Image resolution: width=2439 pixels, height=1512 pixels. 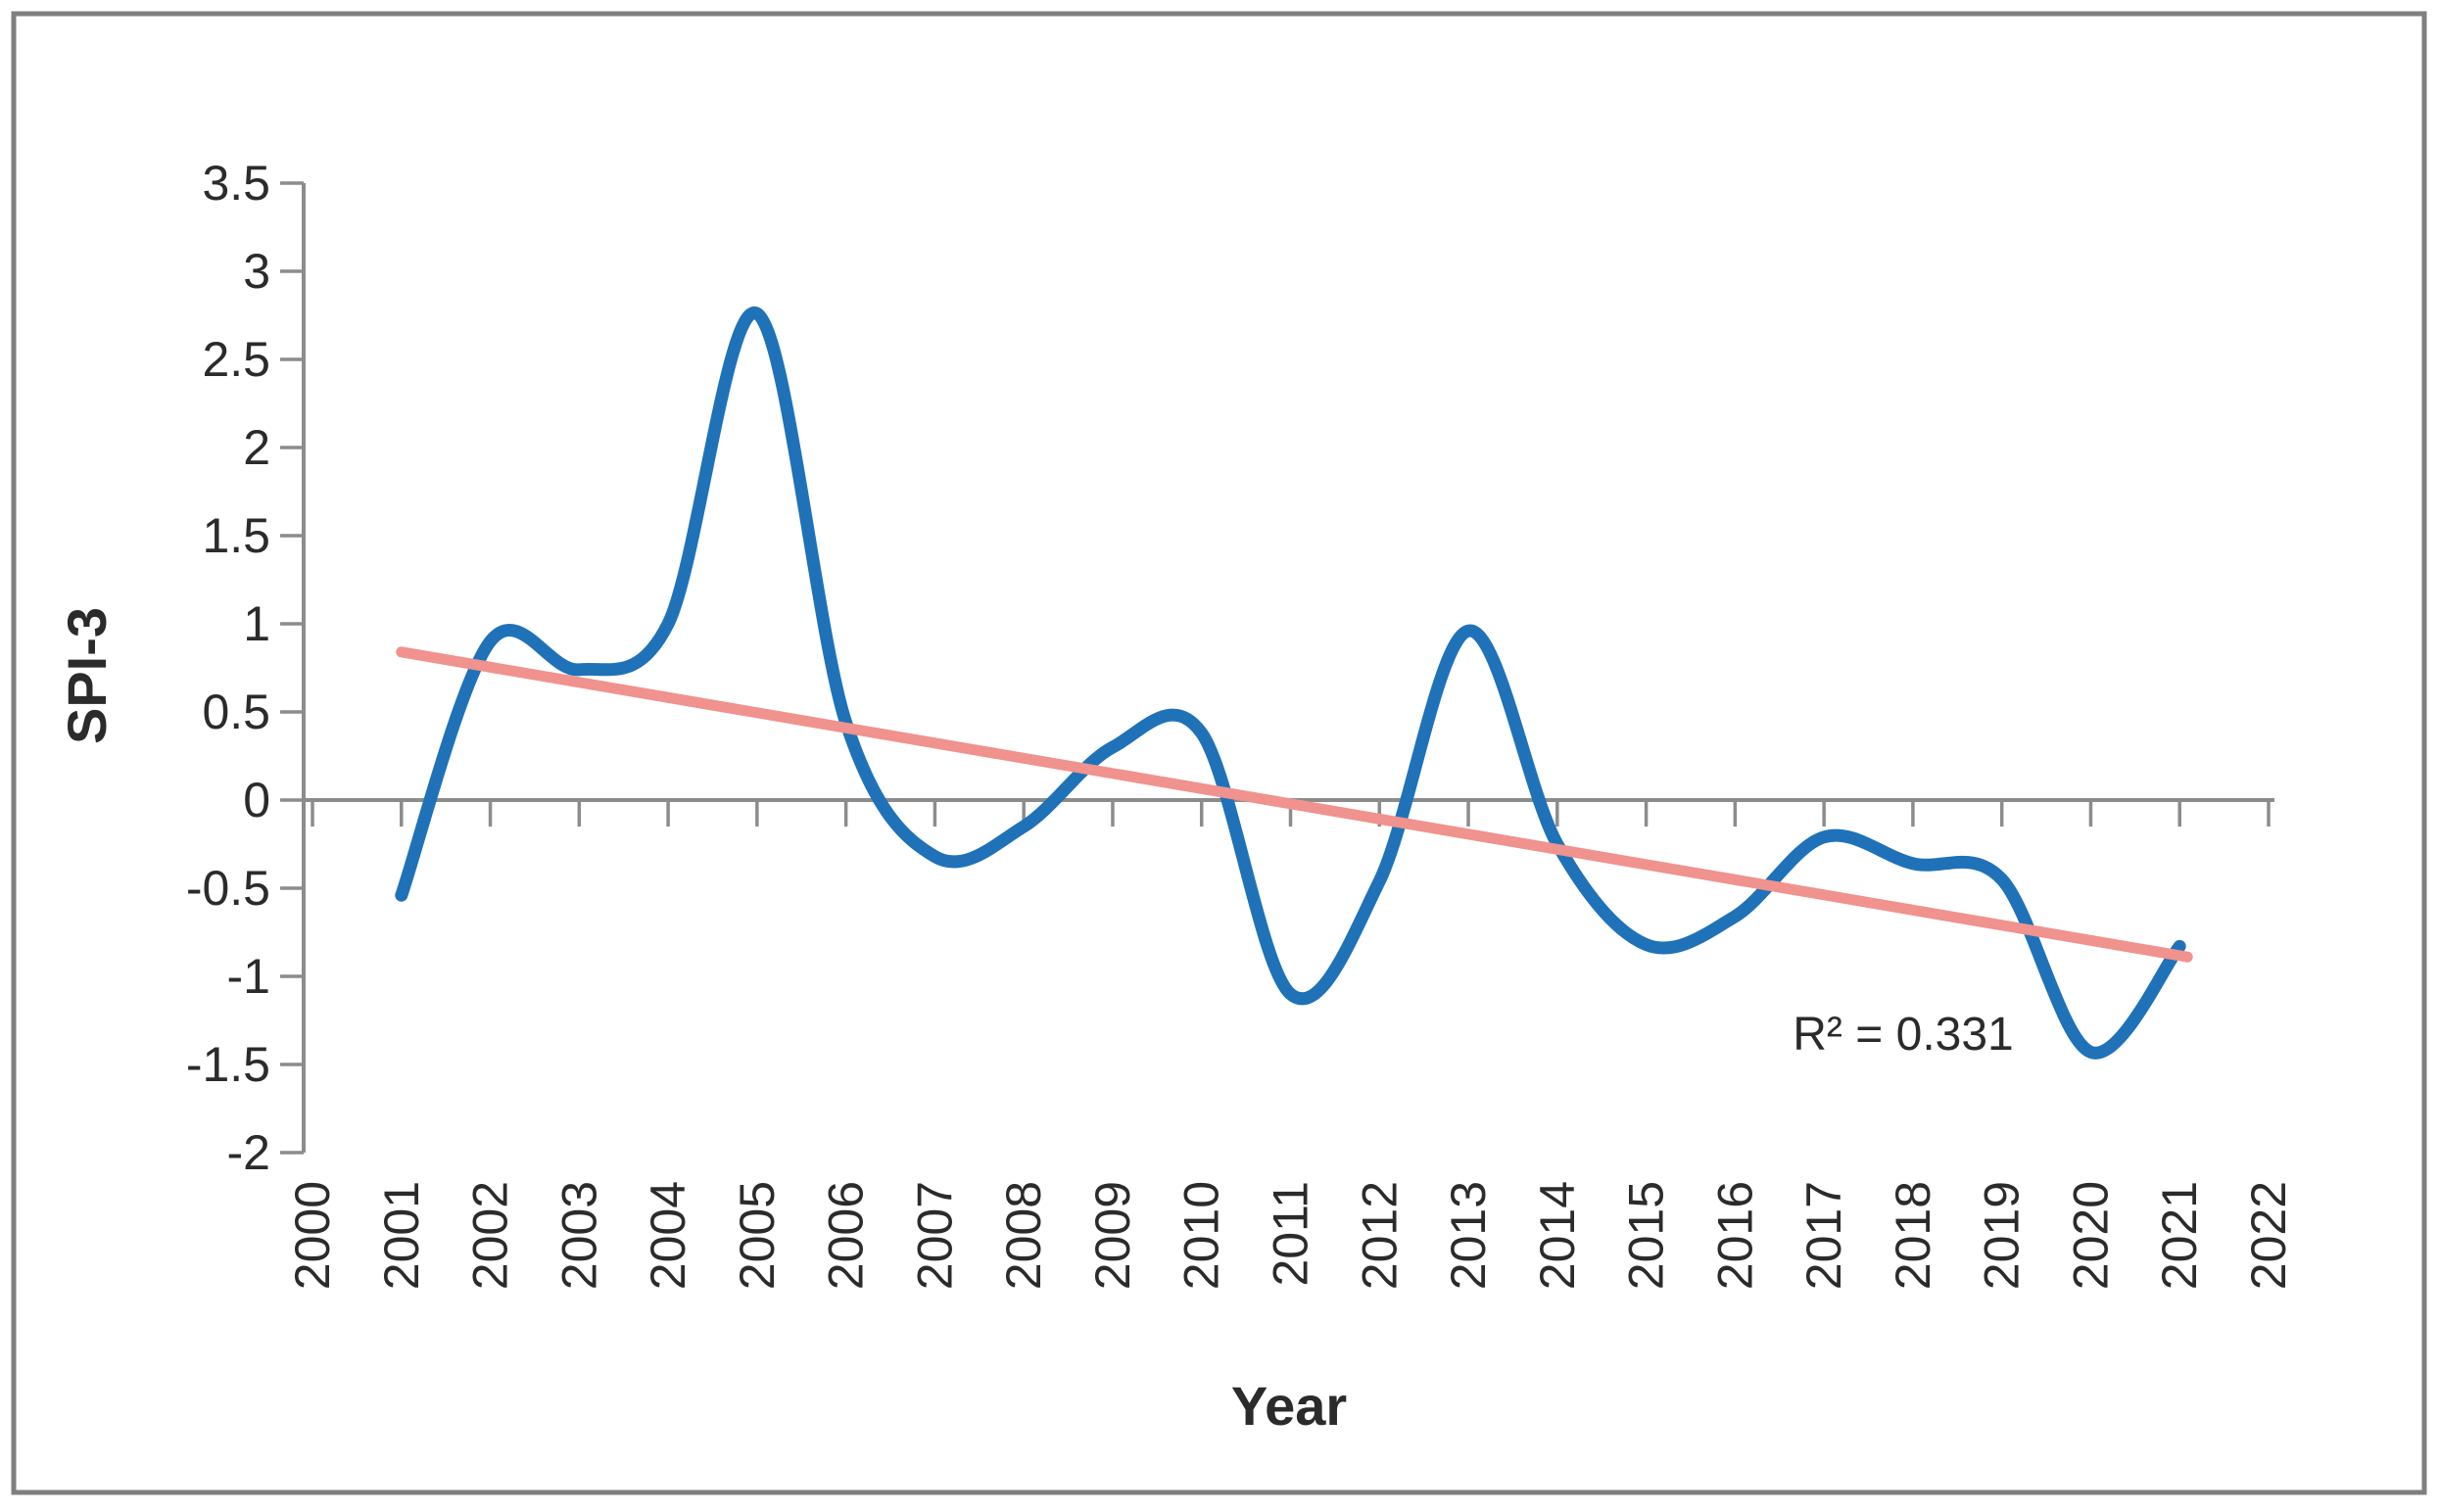 I want to click on x-tick-label: 2011, so click(x=1291, y=1234).